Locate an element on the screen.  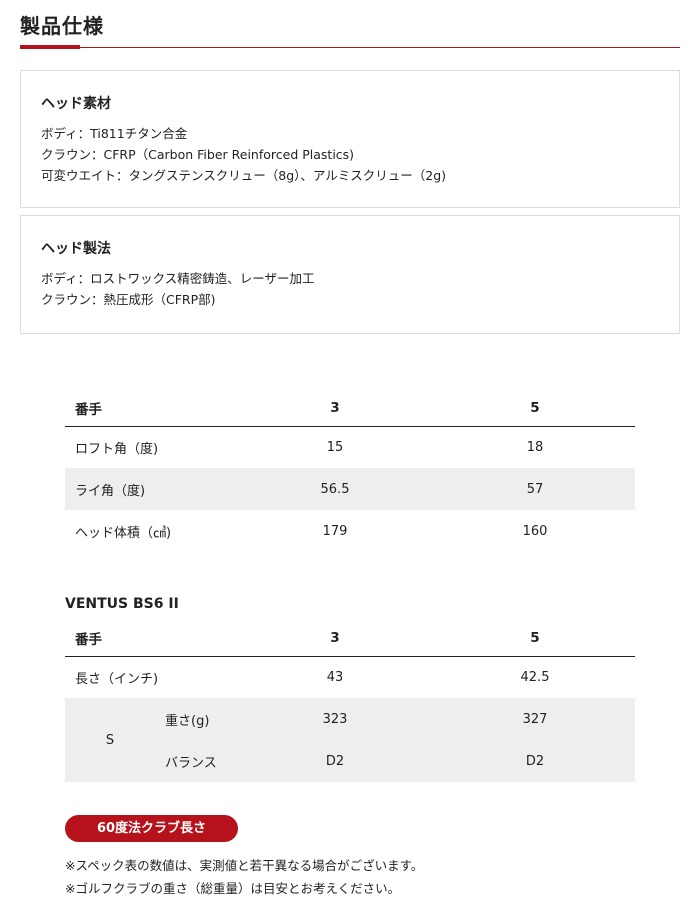
club-length-button: 60度法クラブ長さ is located at coordinates (151, 828).